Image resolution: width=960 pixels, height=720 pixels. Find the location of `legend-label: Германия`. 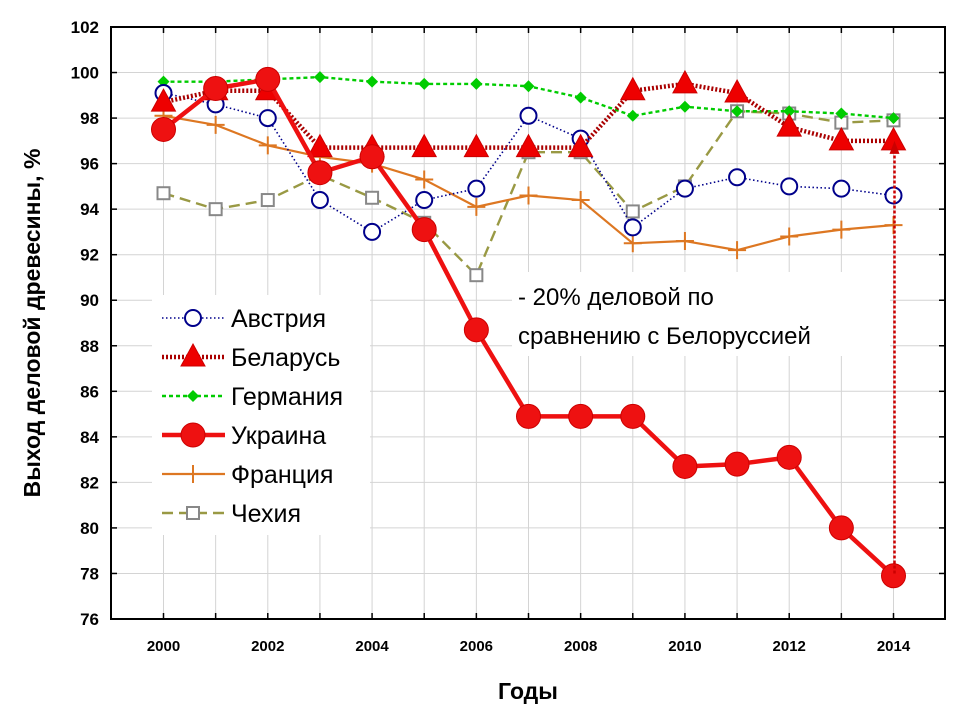

legend-label: Германия is located at coordinates (287, 397).